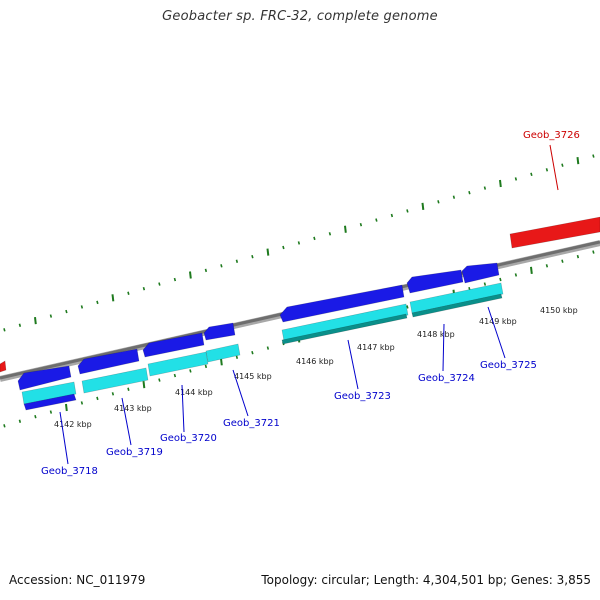 The image size is (600, 600). I want to click on gene-label: Geob_3723, so click(362, 396).